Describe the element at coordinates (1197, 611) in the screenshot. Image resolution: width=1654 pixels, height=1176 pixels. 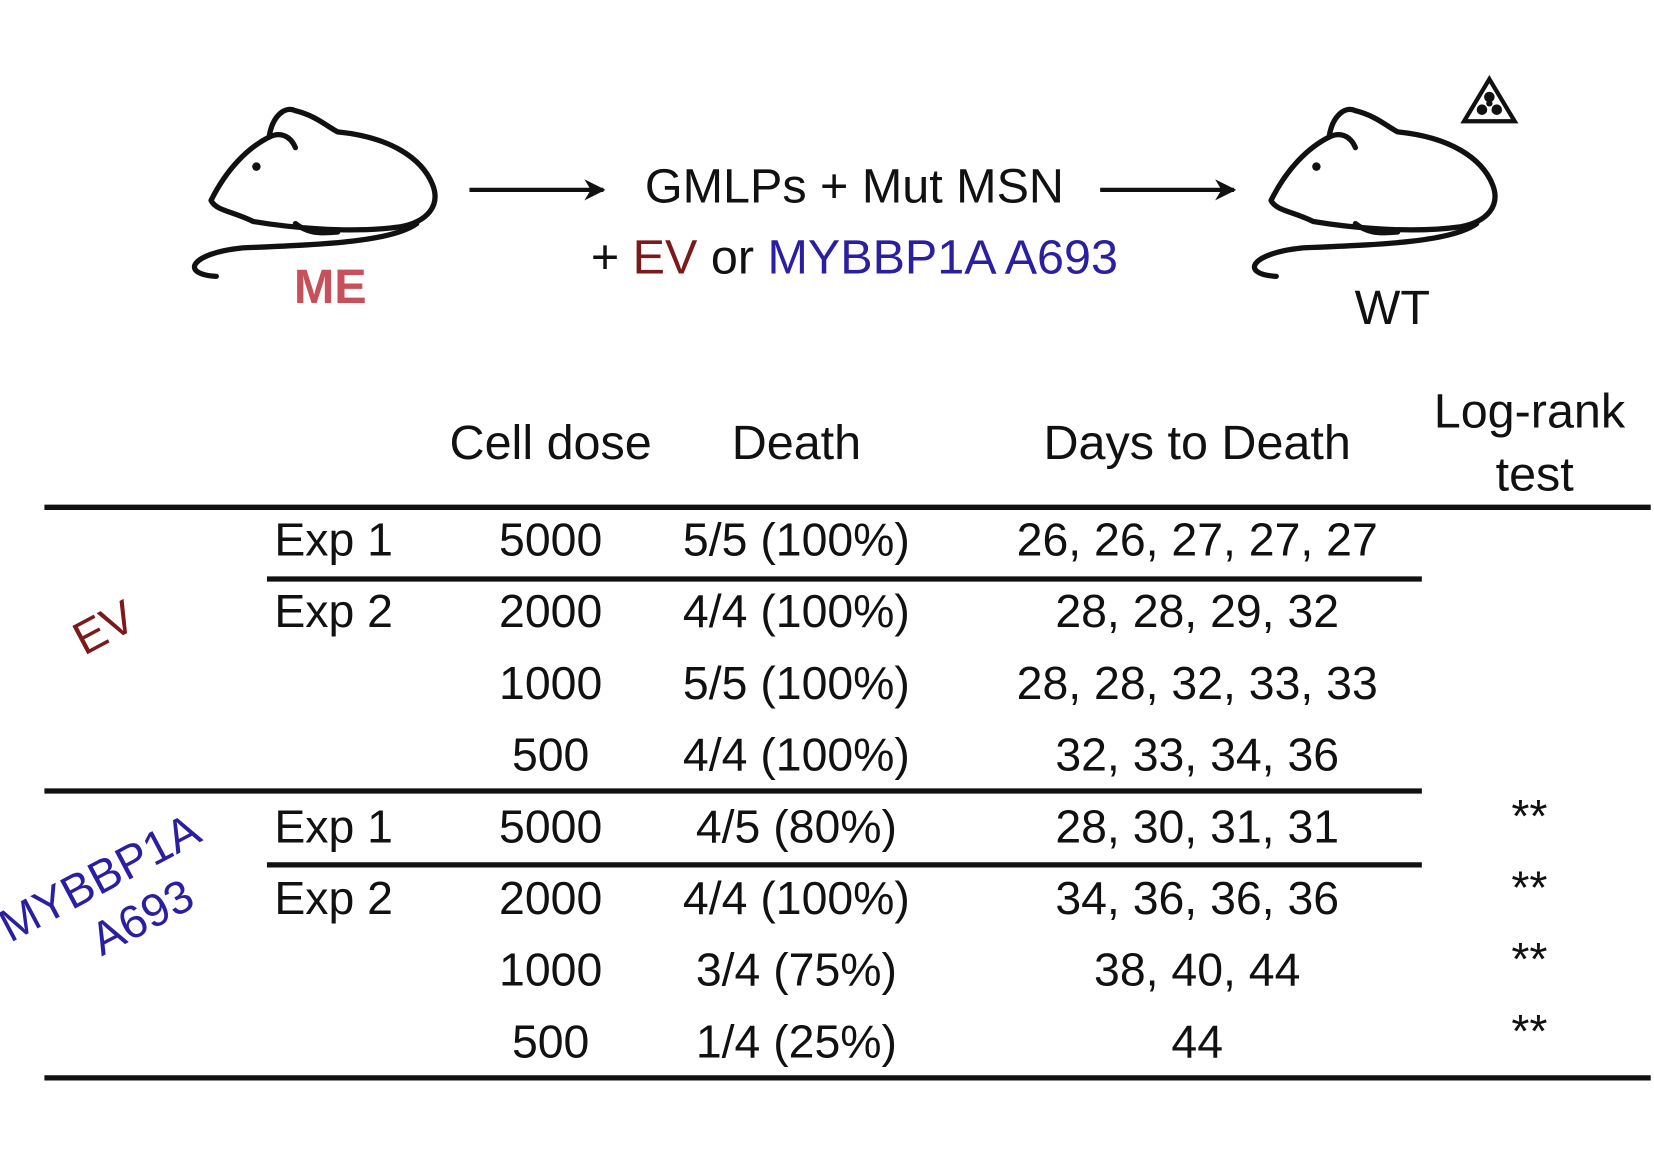
I see `days-cell: 28, 28, 29, 32` at that location.